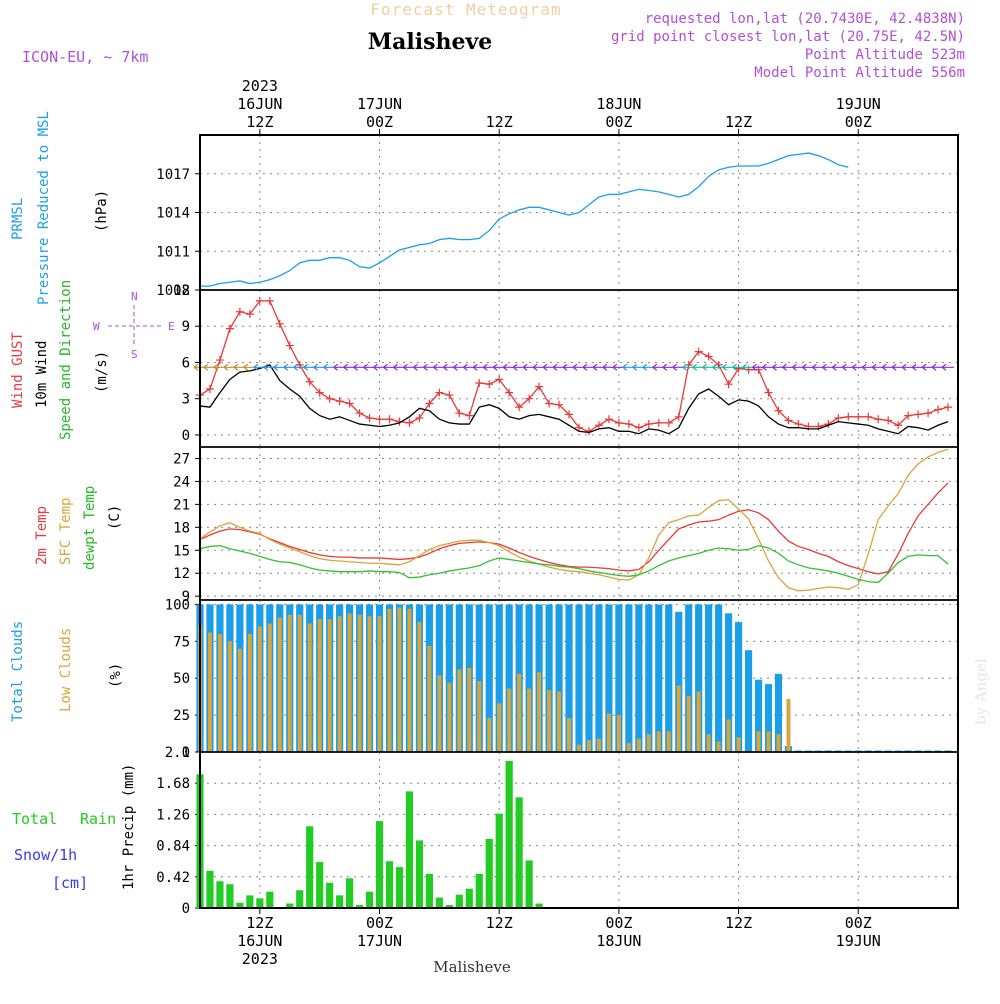 Image resolution: width=1000 pixels, height=1004 pixels. What do you see at coordinates (85, 57) in the screenshot?
I see `model-label: ICON-EU, ~ 7km` at bounding box center [85, 57].